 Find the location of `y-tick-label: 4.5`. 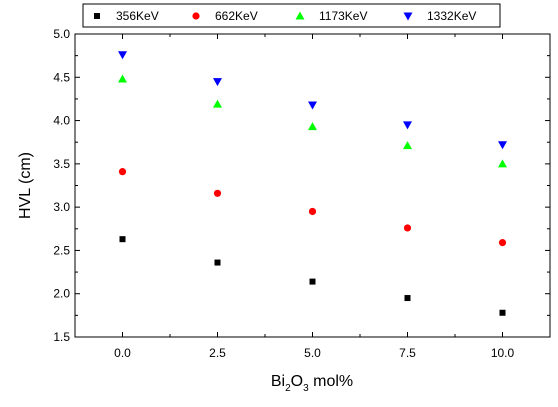

y-tick-label: 4.5 is located at coordinates (61, 77).